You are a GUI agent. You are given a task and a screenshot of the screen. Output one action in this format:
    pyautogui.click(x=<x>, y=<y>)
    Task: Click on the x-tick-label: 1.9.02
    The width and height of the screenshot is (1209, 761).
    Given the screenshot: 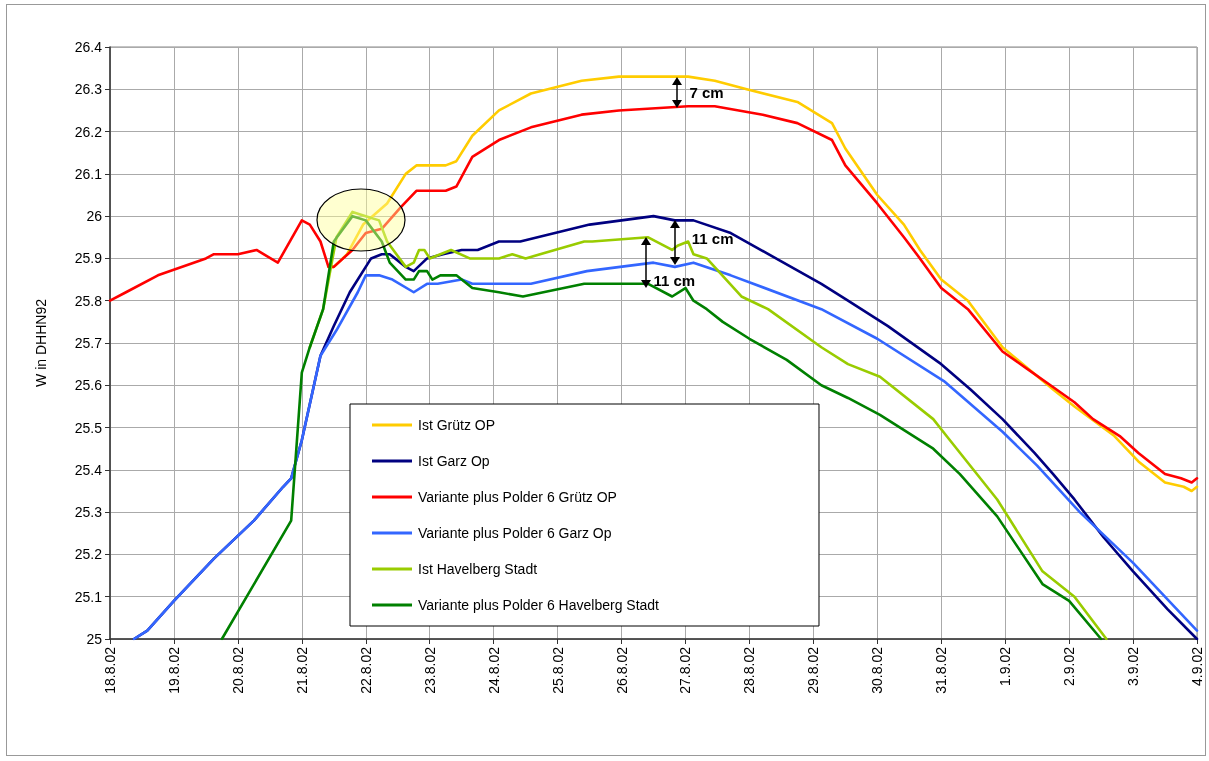 What is the action you would take?
    pyautogui.click(x=1005, y=666)
    